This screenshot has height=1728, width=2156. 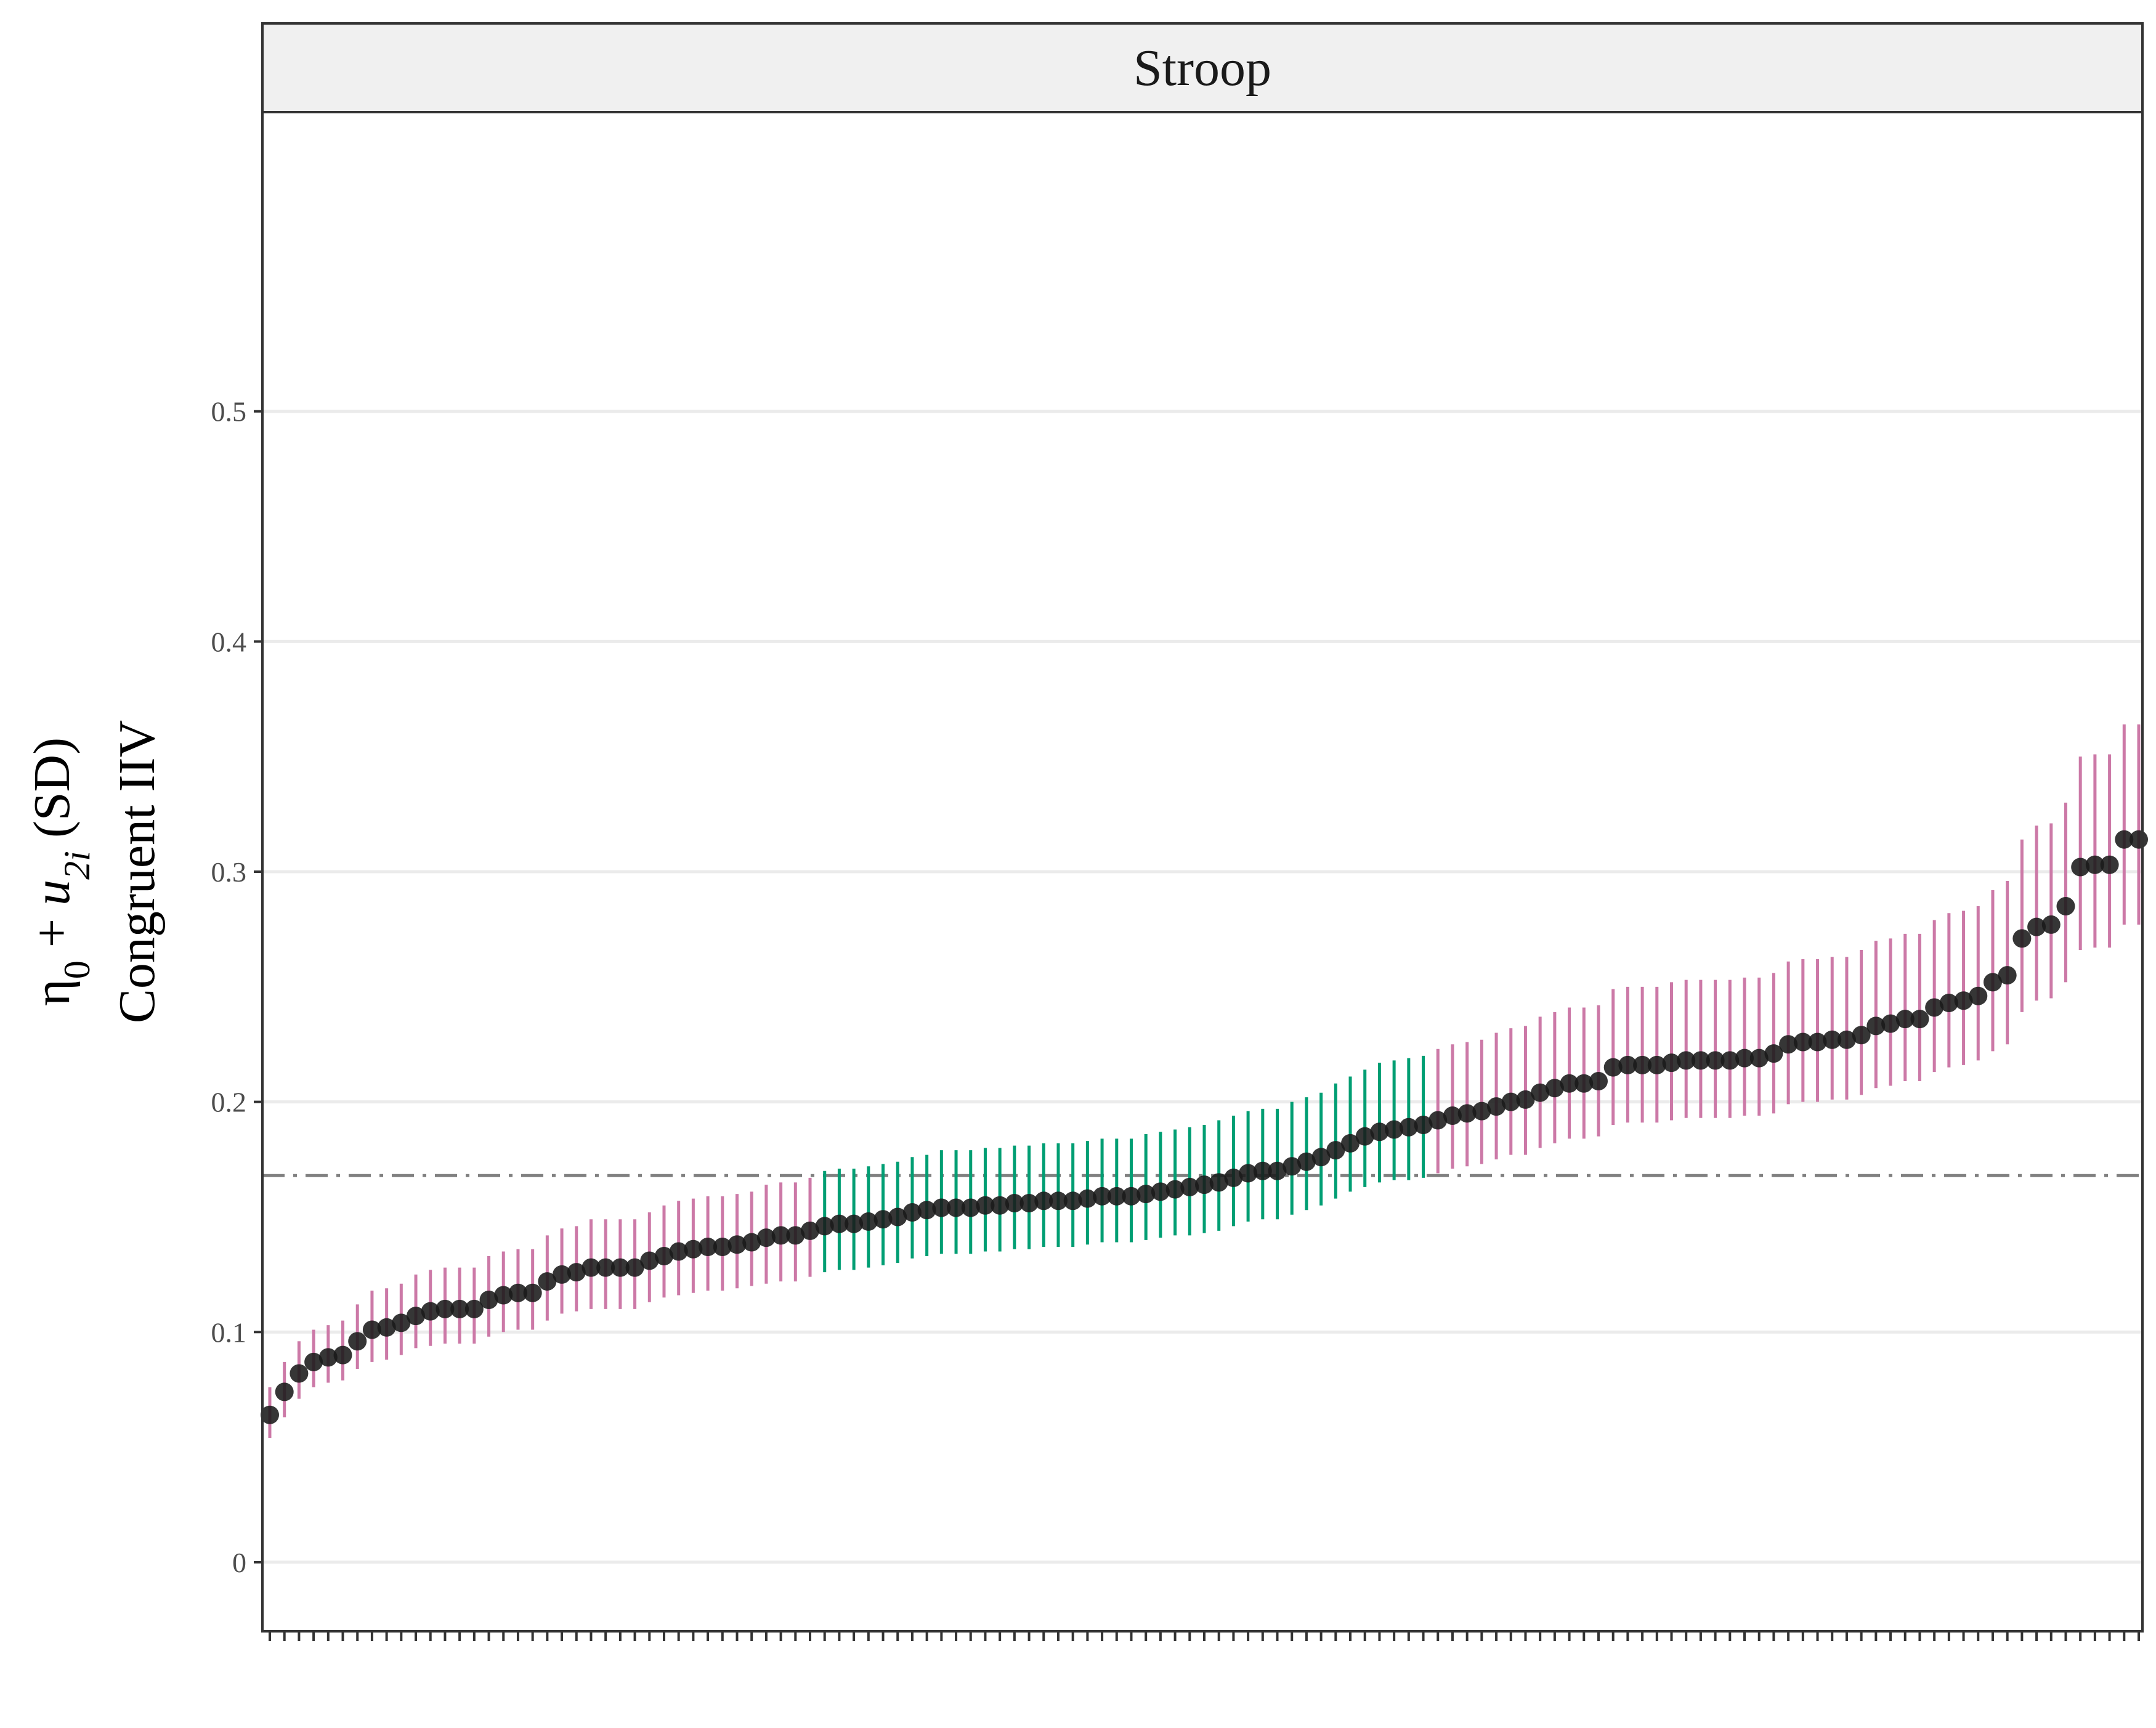 What do you see at coordinates (77, 970) in the screenshot?
I see `eta-subscript: 0` at bounding box center [77, 970].